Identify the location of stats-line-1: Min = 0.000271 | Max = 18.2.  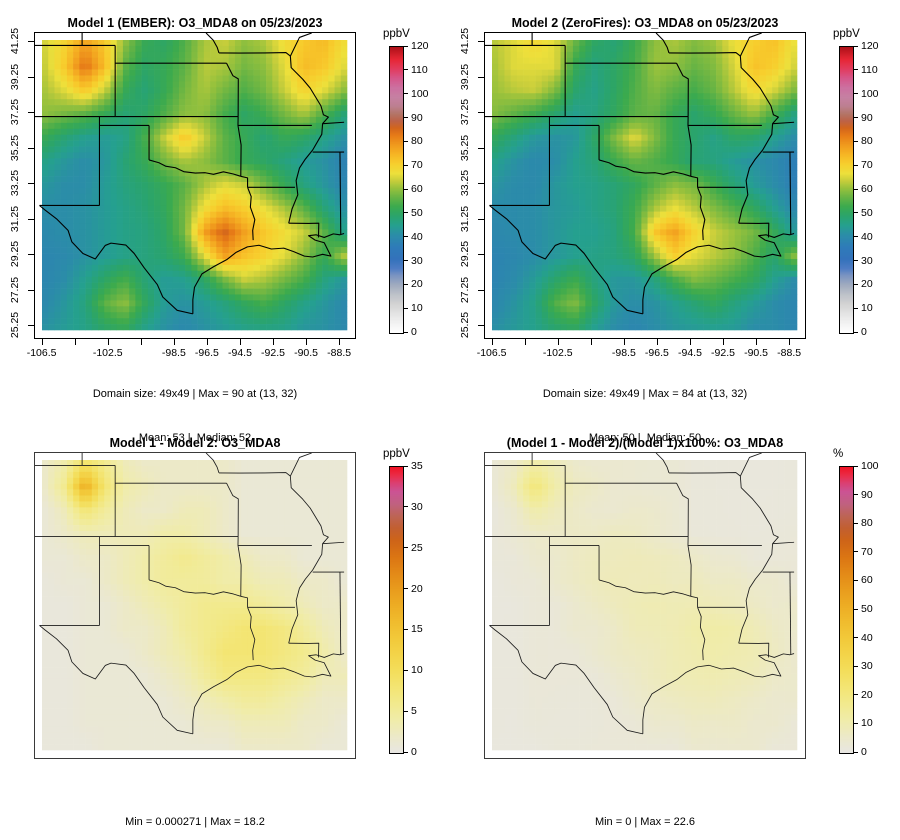
(195, 822).